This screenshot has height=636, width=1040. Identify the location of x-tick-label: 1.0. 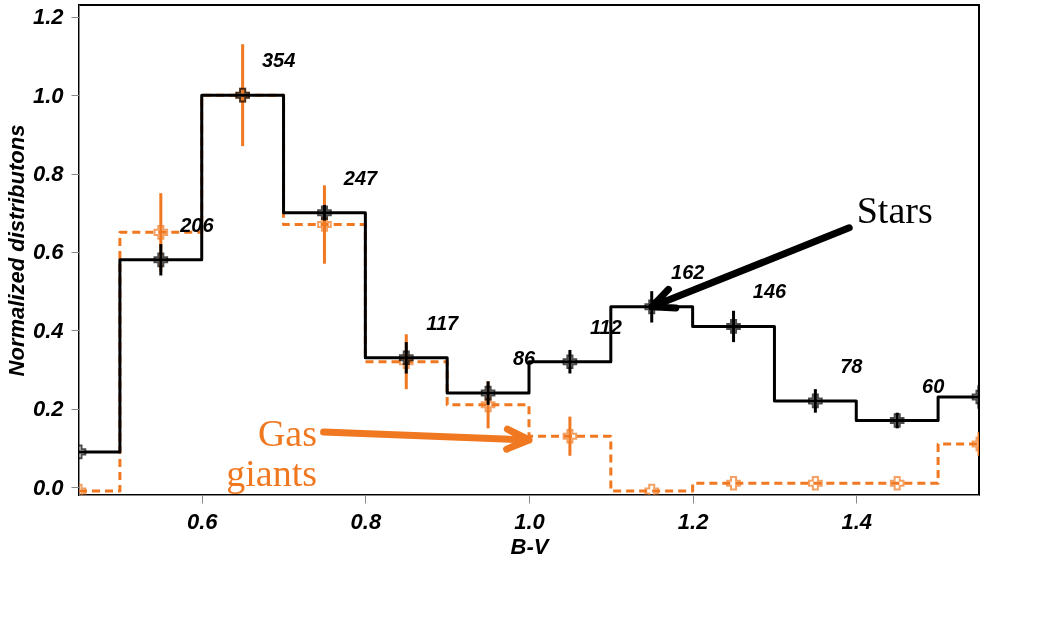
(530, 521).